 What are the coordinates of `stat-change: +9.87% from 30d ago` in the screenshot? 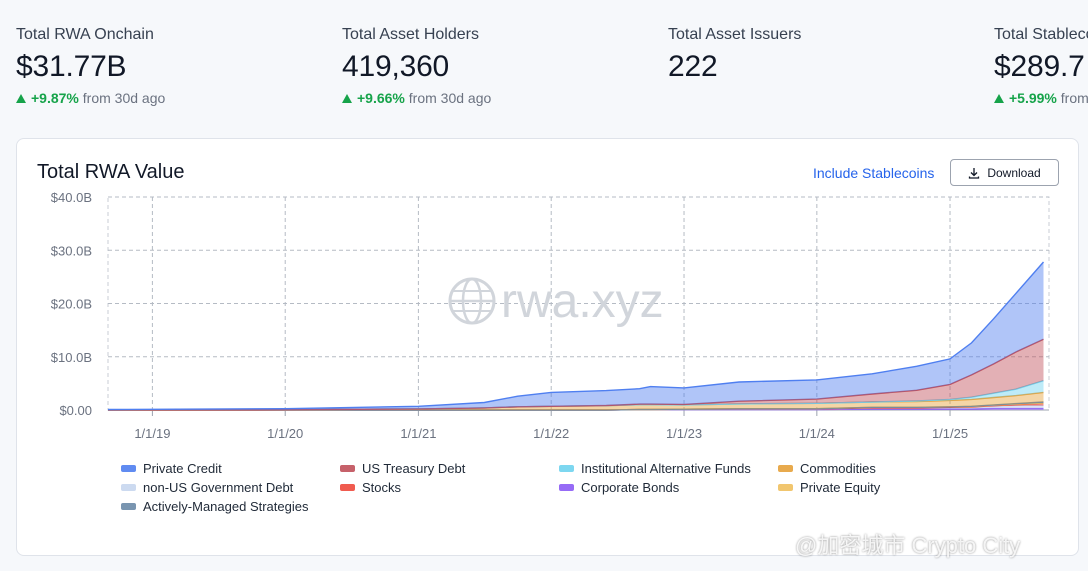 It's located at (176, 98).